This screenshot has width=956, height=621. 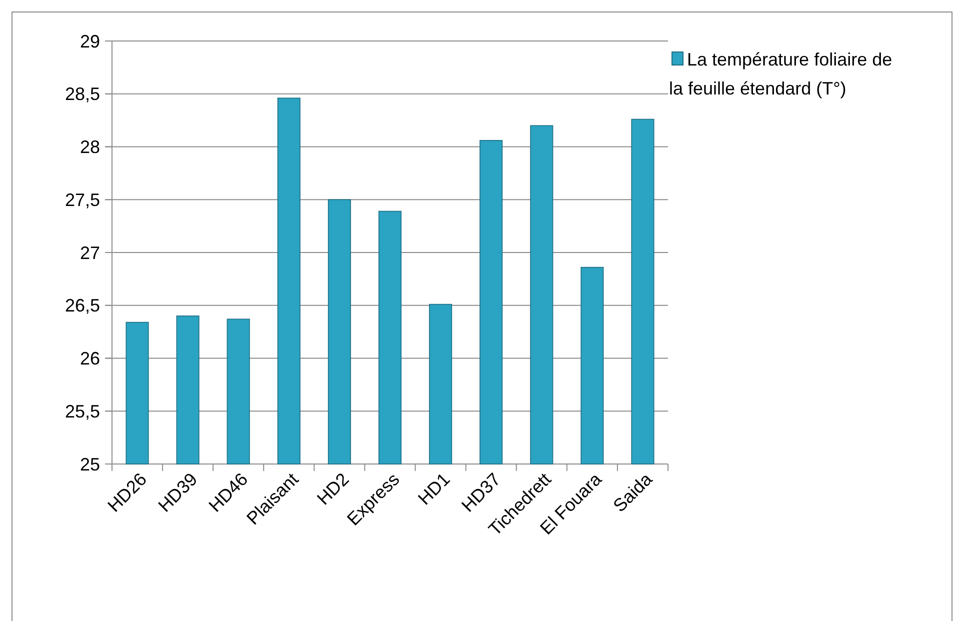 What do you see at coordinates (780, 73) in the screenshot?
I see `legend-label: La température foliaire de la feuille étendard (T°)` at bounding box center [780, 73].